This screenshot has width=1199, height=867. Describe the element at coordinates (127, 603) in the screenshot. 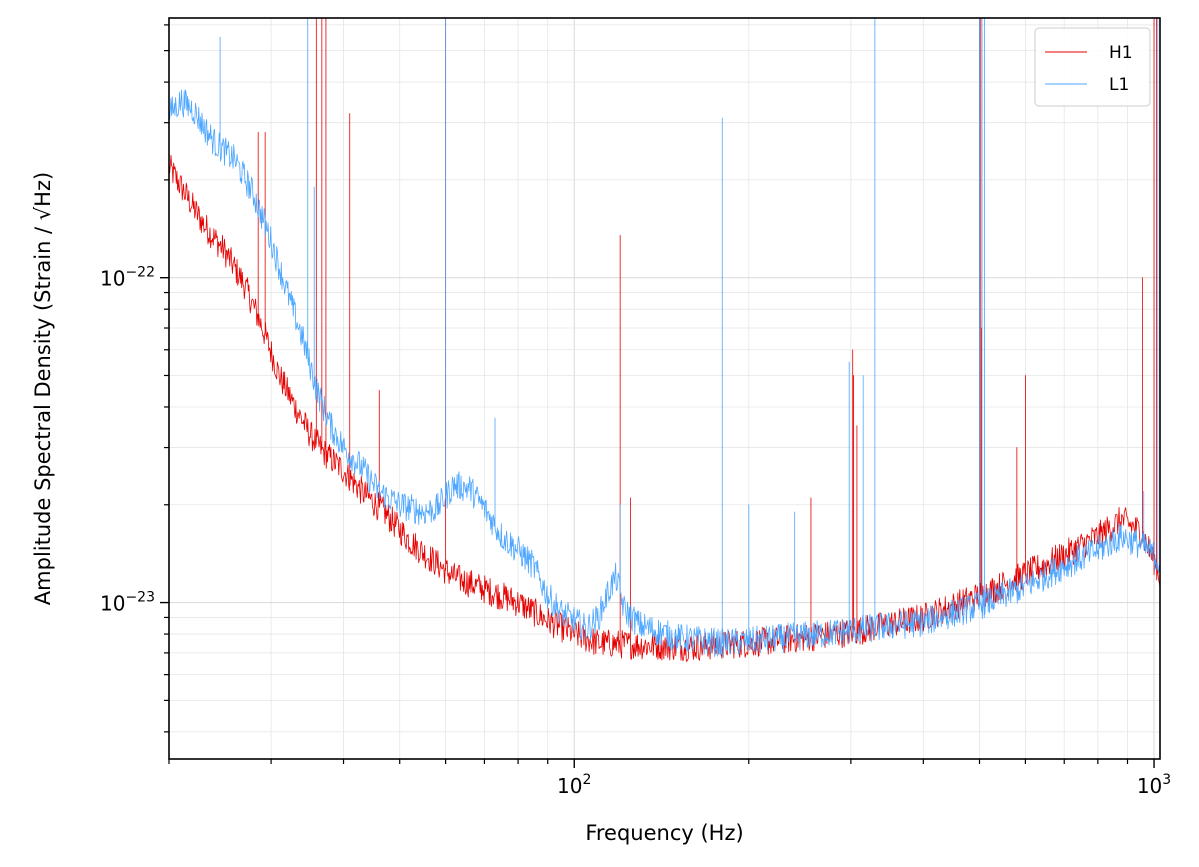

I see `y-tick-label: 10−23` at that location.